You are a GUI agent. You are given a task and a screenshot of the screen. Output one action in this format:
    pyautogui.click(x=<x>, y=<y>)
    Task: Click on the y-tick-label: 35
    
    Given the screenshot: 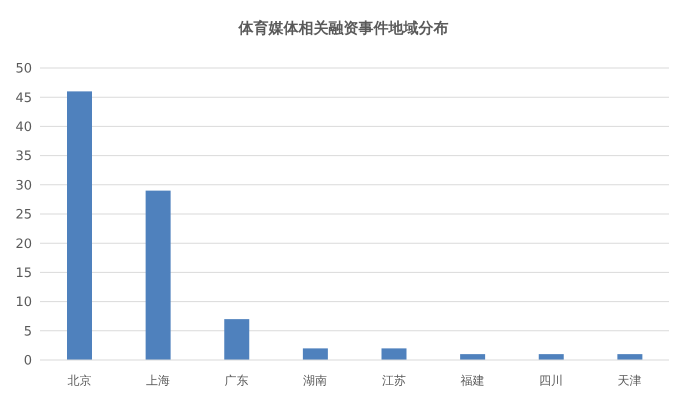 What is the action you would take?
    pyautogui.click(x=23, y=156)
    